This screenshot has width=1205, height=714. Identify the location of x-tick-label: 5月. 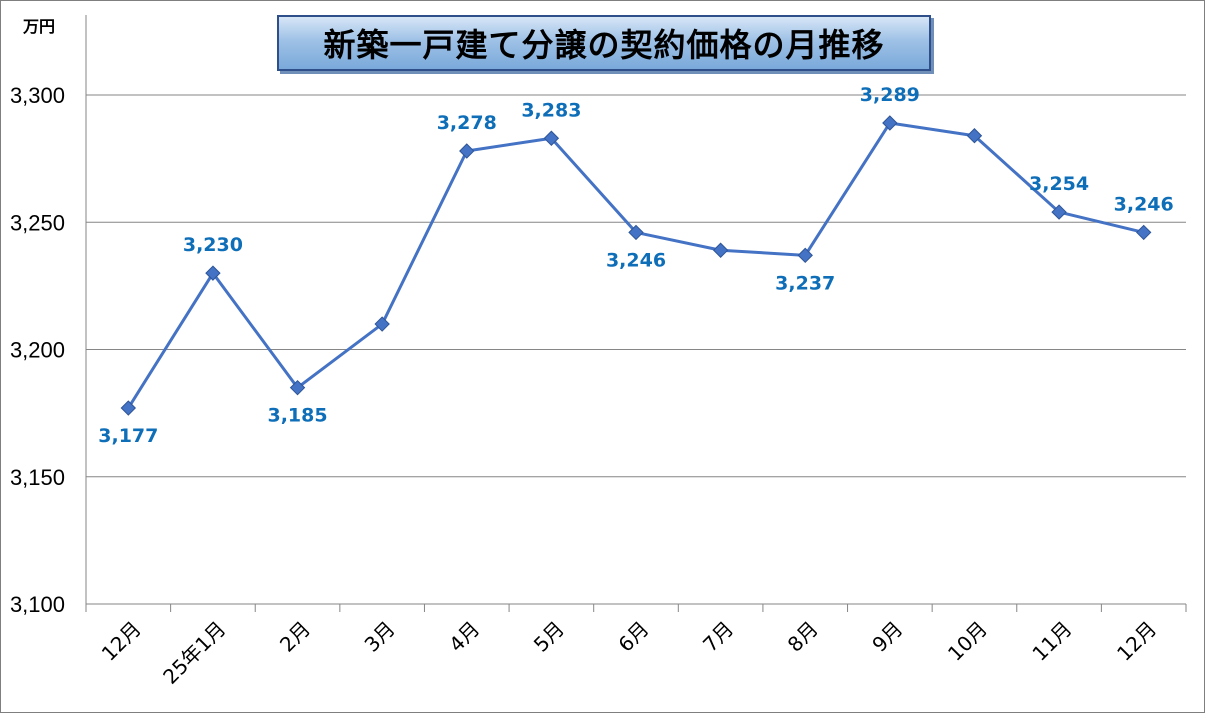
(549, 637).